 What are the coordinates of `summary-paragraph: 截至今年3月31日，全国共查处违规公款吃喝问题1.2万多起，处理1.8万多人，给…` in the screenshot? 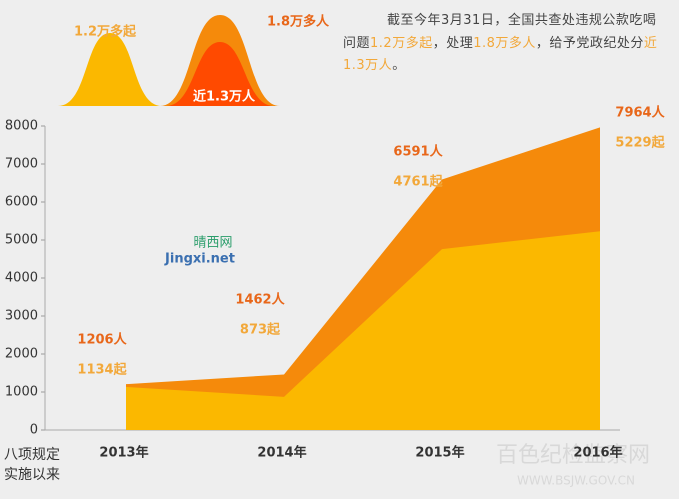 It's located at (505, 44).